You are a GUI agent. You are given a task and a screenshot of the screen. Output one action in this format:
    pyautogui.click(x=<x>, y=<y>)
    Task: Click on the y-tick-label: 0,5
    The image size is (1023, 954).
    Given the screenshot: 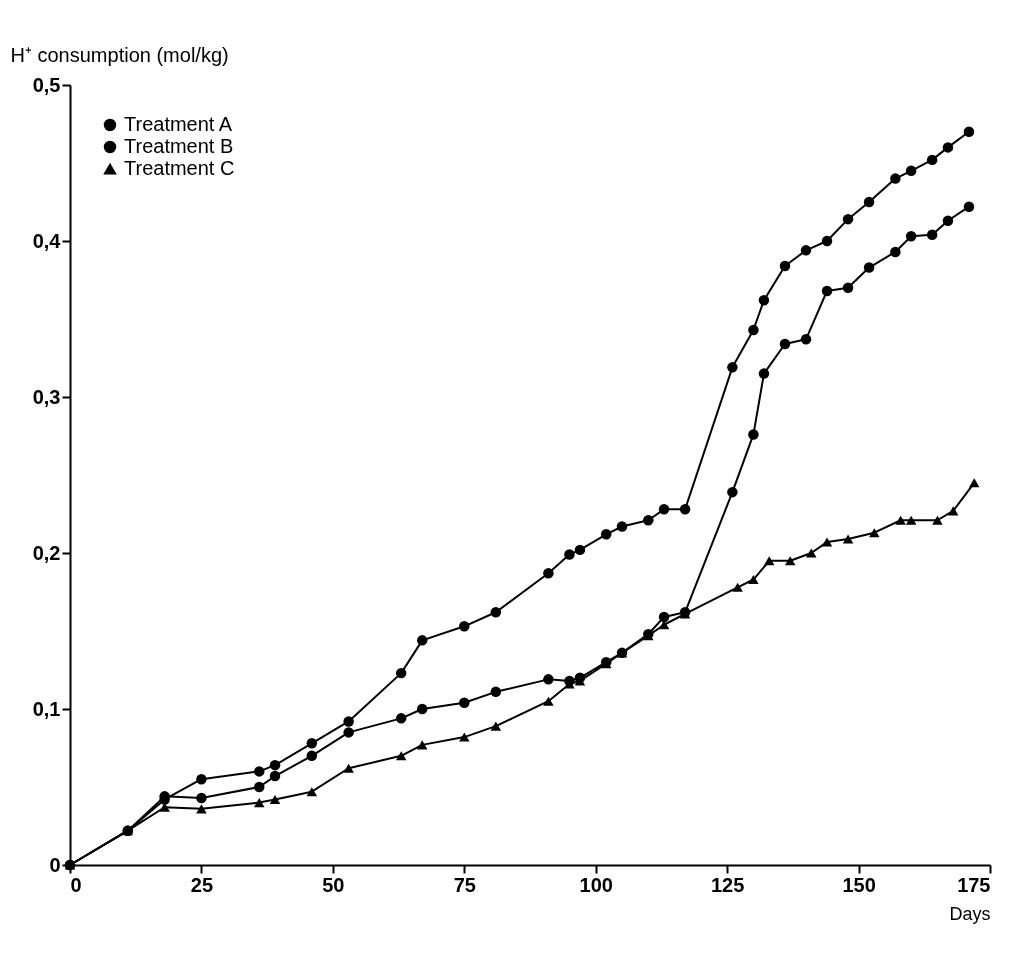 What is the action you would take?
    pyautogui.click(x=46, y=84)
    